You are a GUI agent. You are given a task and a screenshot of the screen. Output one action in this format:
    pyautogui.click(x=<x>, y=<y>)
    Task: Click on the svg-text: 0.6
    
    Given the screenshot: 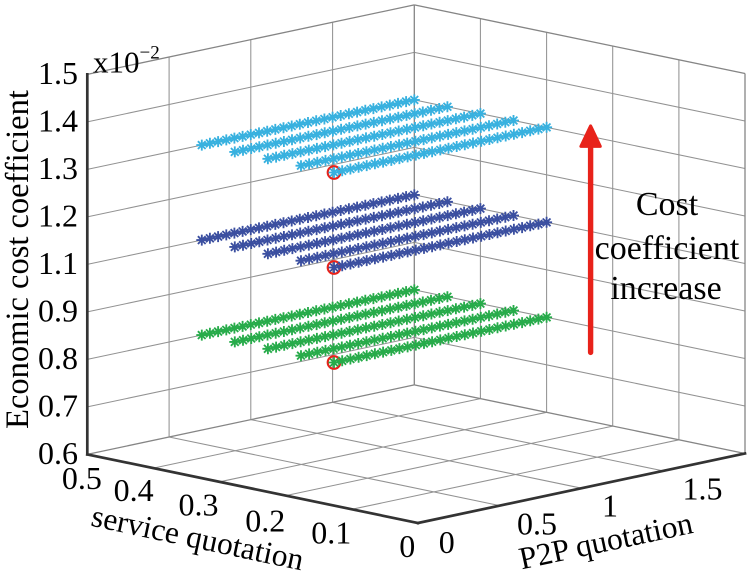 What is the action you would take?
    pyautogui.click(x=58, y=453)
    